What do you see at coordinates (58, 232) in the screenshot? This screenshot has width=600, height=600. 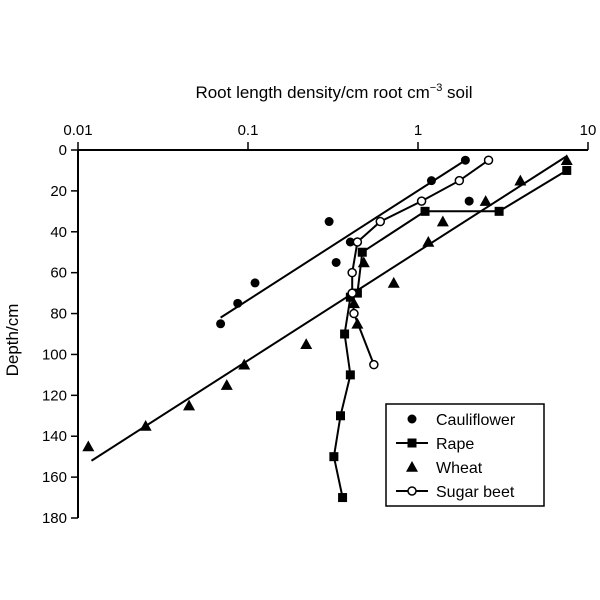 I see `y-tick-label: 40` at bounding box center [58, 232].